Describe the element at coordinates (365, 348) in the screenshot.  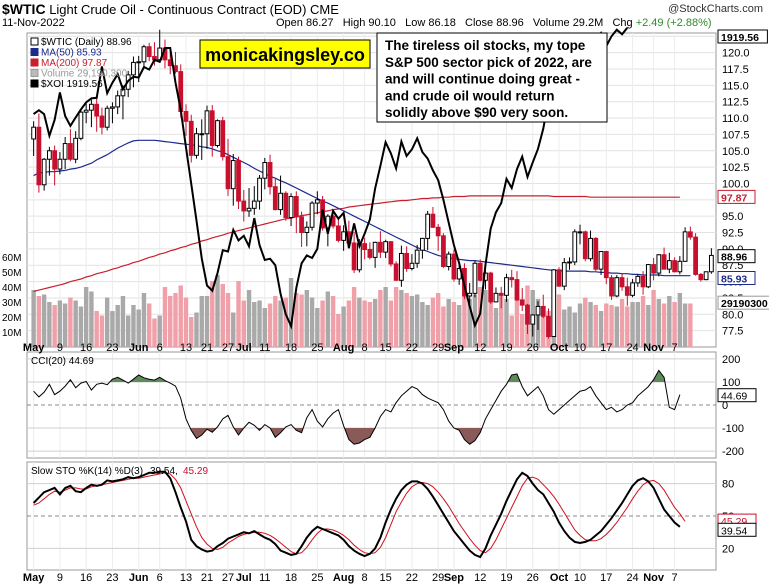
I see `x-tick-label: 8` at that location.